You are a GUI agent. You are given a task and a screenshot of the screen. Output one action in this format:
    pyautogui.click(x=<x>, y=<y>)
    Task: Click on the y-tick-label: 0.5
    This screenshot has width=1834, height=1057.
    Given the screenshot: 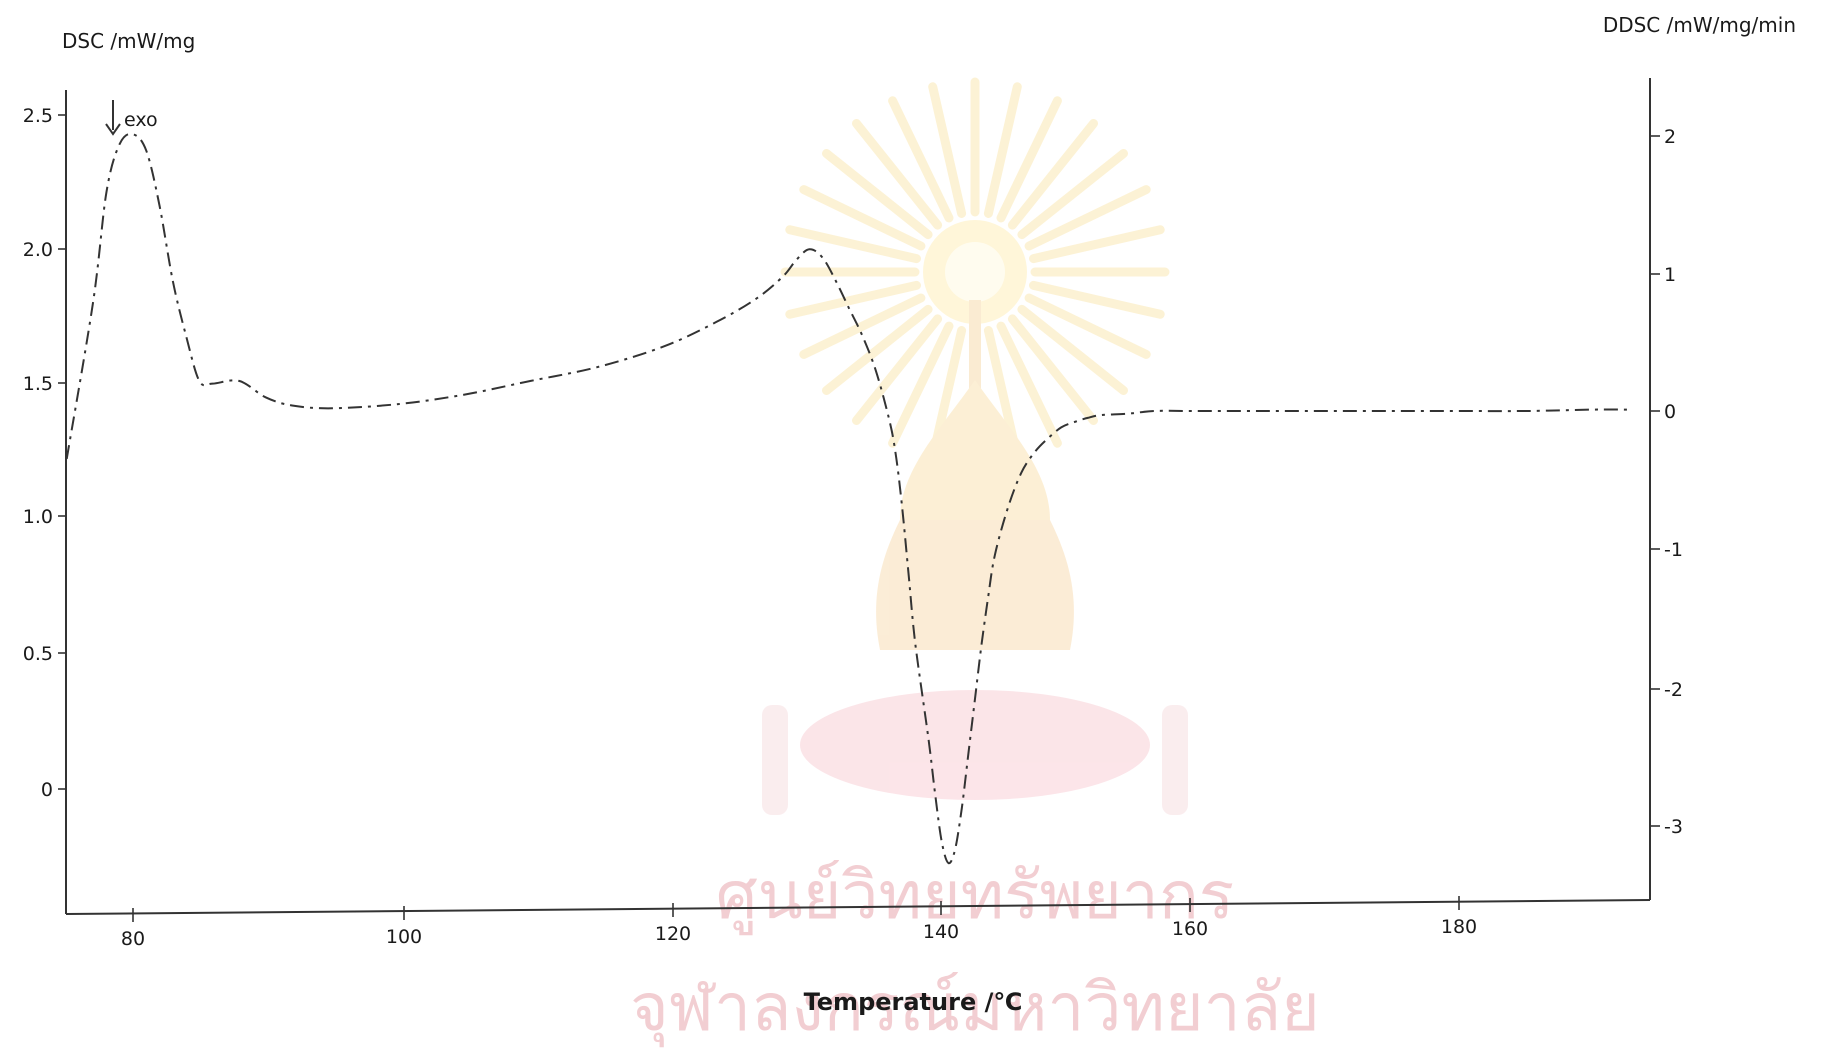 What is the action you would take?
    pyautogui.click(x=38, y=654)
    